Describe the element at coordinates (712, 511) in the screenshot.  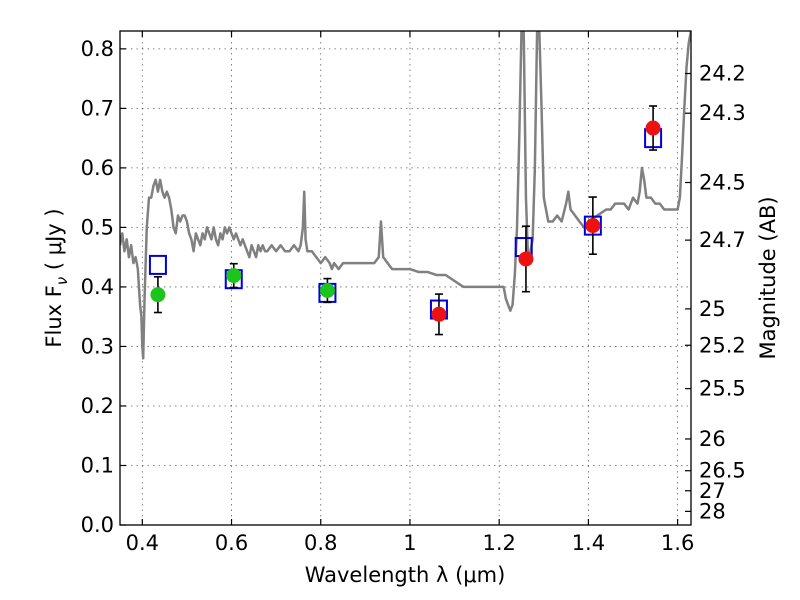
I see `magnitude-tick-label: 28` at that location.